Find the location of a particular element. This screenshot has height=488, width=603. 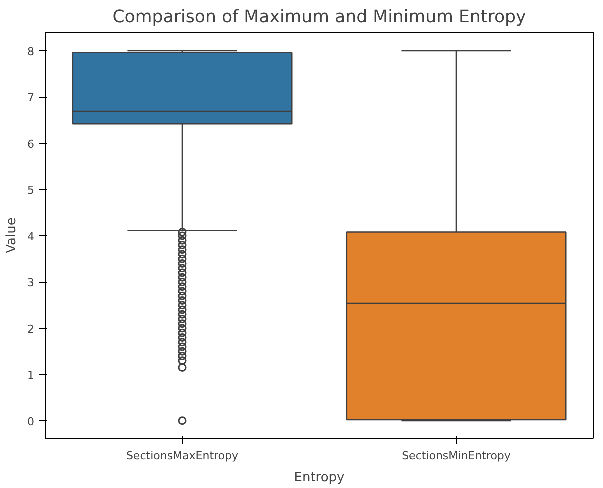

y-axis-title: Value is located at coordinates (12, 236).